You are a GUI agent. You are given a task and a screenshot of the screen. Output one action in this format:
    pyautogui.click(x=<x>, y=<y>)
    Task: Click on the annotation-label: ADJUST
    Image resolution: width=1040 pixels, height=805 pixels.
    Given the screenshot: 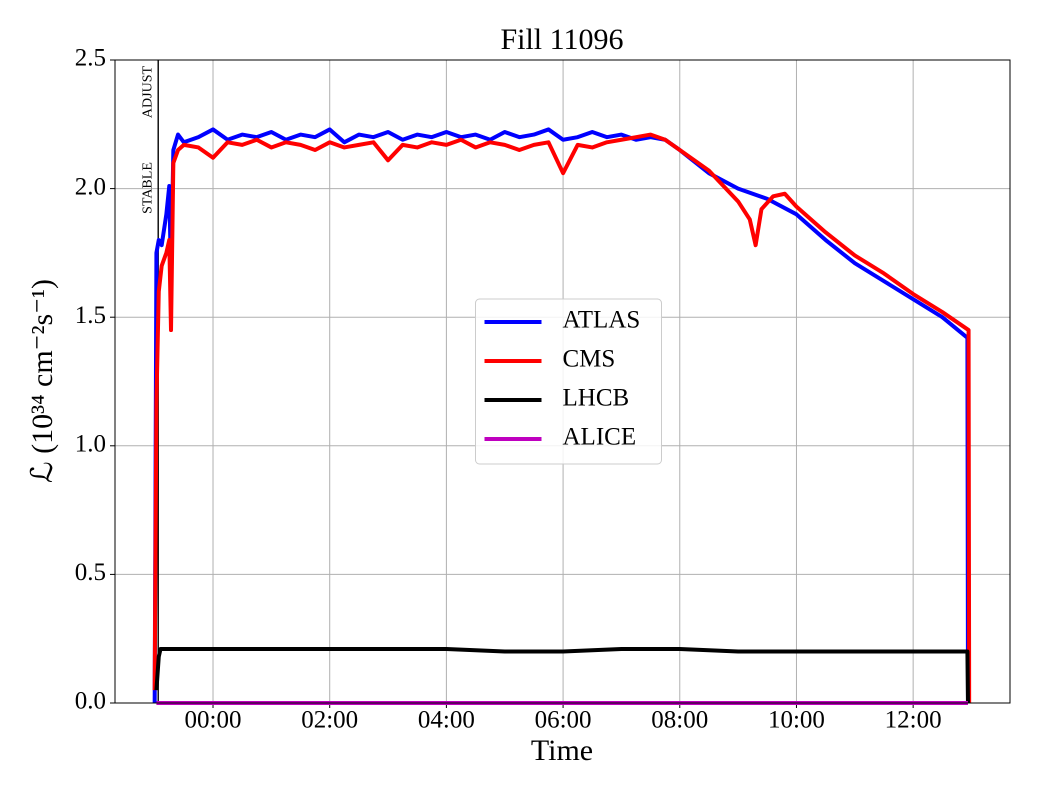 What is the action you would take?
    pyautogui.click(x=147, y=91)
    